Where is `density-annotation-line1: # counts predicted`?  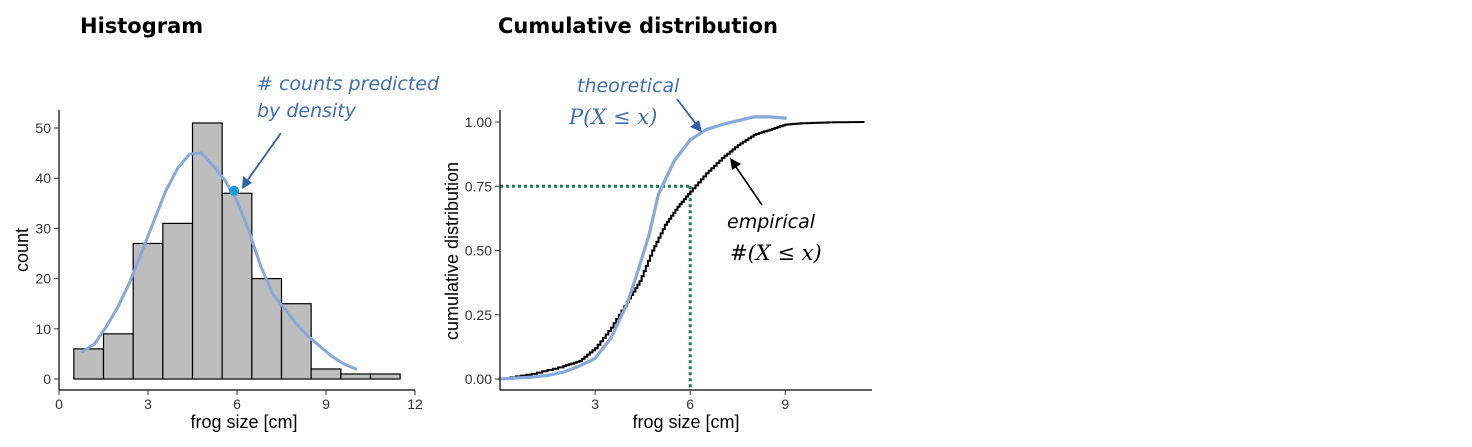 density-annotation-line1: # counts predicted is located at coordinates (348, 84).